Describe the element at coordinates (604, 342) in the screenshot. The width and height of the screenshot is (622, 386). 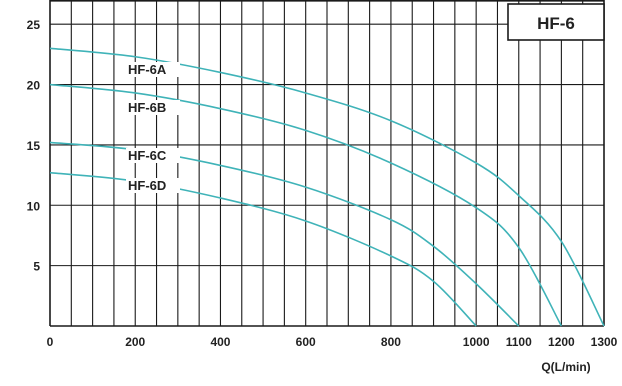
I see `x-tick-label: 1300` at that location.